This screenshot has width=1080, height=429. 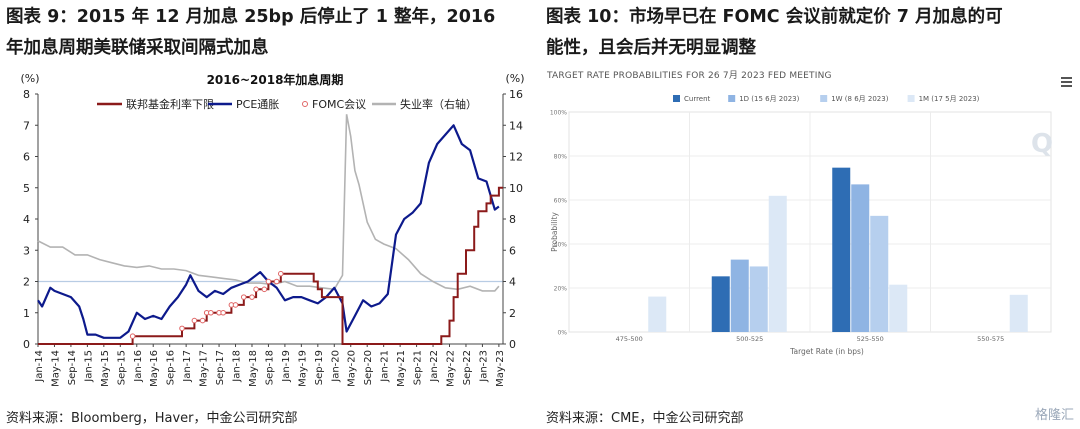 What do you see at coordinates (949, 99) in the screenshot?
I see `legend-label: 1M (17 5月 2023)` at bounding box center [949, 99].